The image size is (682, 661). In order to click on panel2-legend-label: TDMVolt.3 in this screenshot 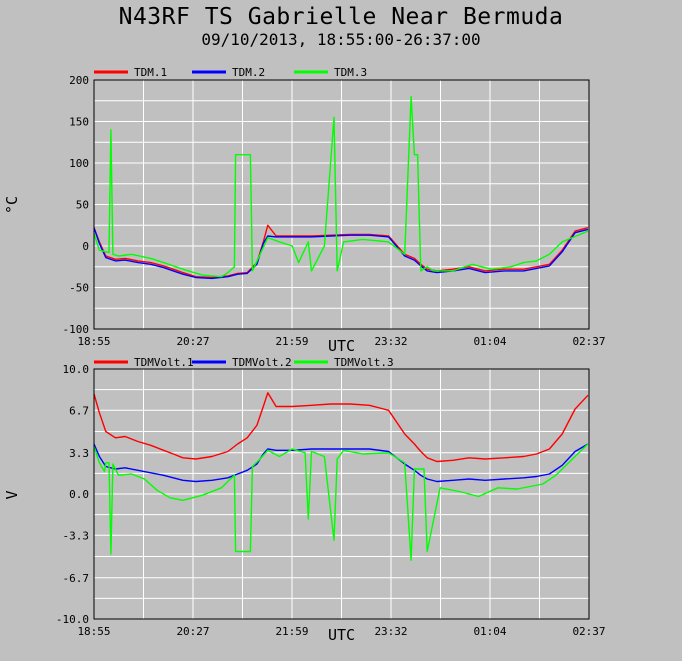, I will do `click(364, 362)`.